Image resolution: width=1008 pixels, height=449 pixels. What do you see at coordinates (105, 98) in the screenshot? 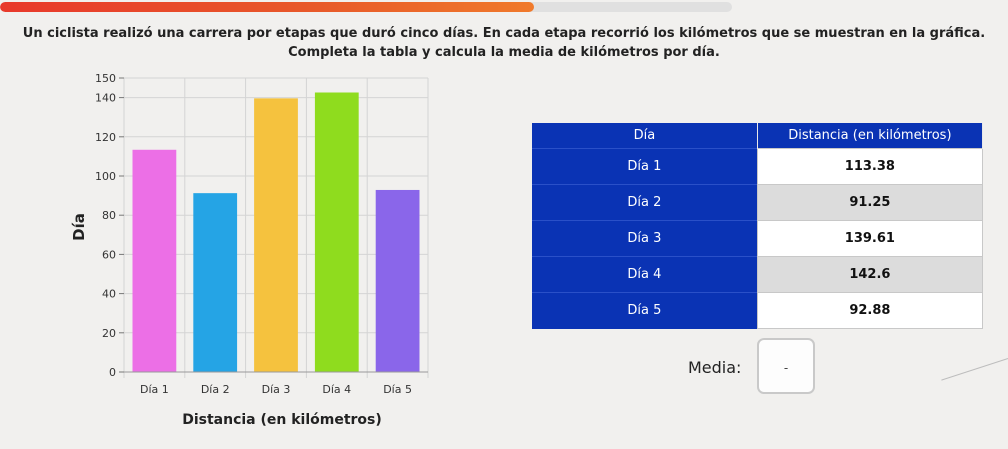
I see `y-tick-label: 140` at bounding box center [105, 98].